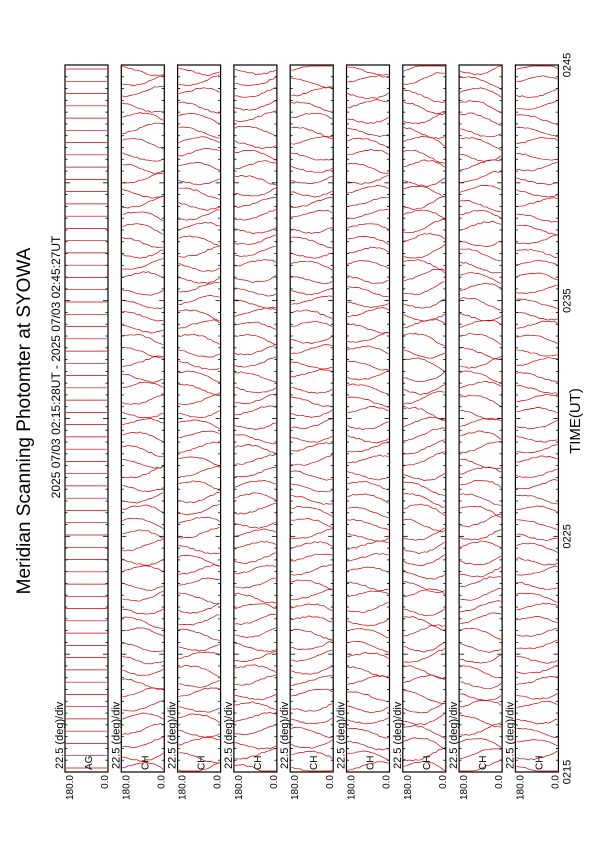  Describe the element at coordinates (255, 418) in the screenshot. I see `panel-frame` at that location.